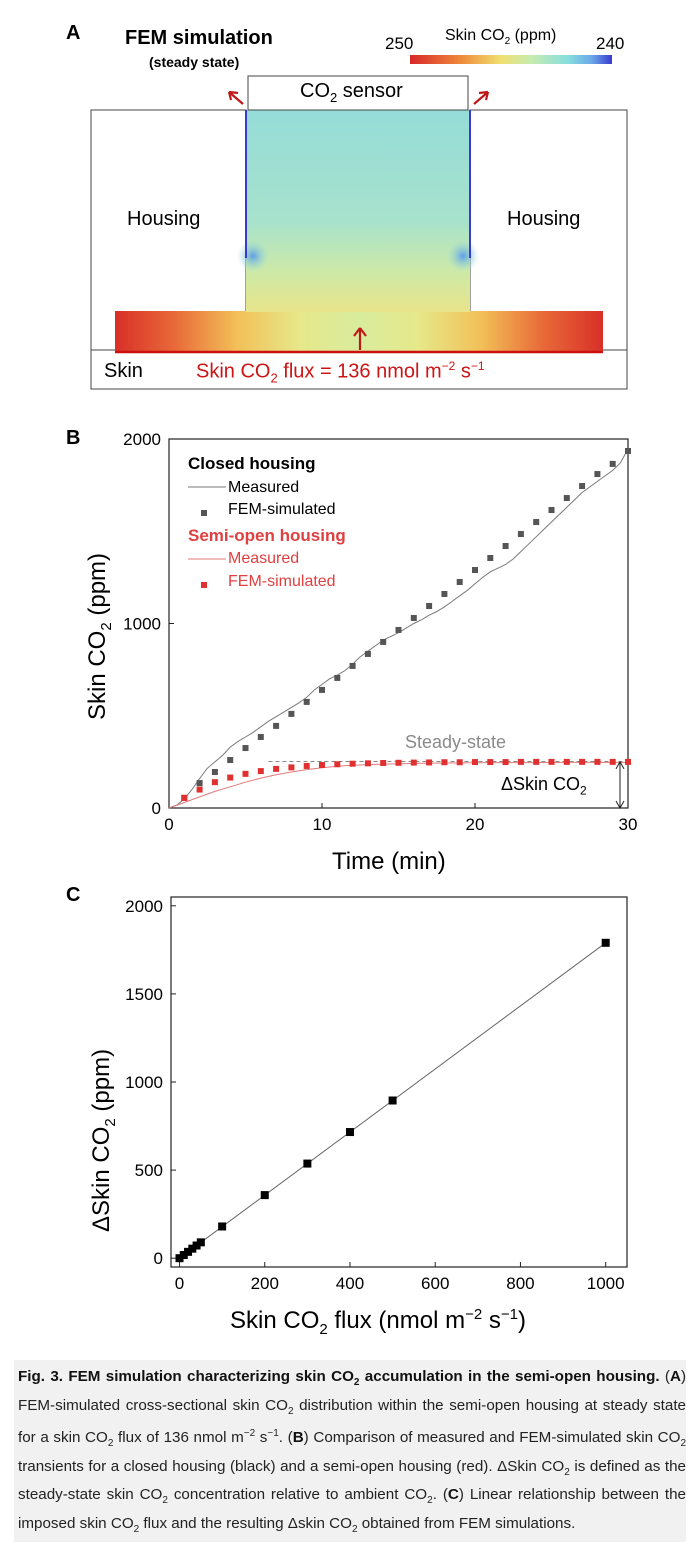 Image resolution: width=697 pixels, height=1547 pixels. Describe the element at coordinates (179, 1283) in the screenshot. I see `c-xtick-label: 0` at that location.